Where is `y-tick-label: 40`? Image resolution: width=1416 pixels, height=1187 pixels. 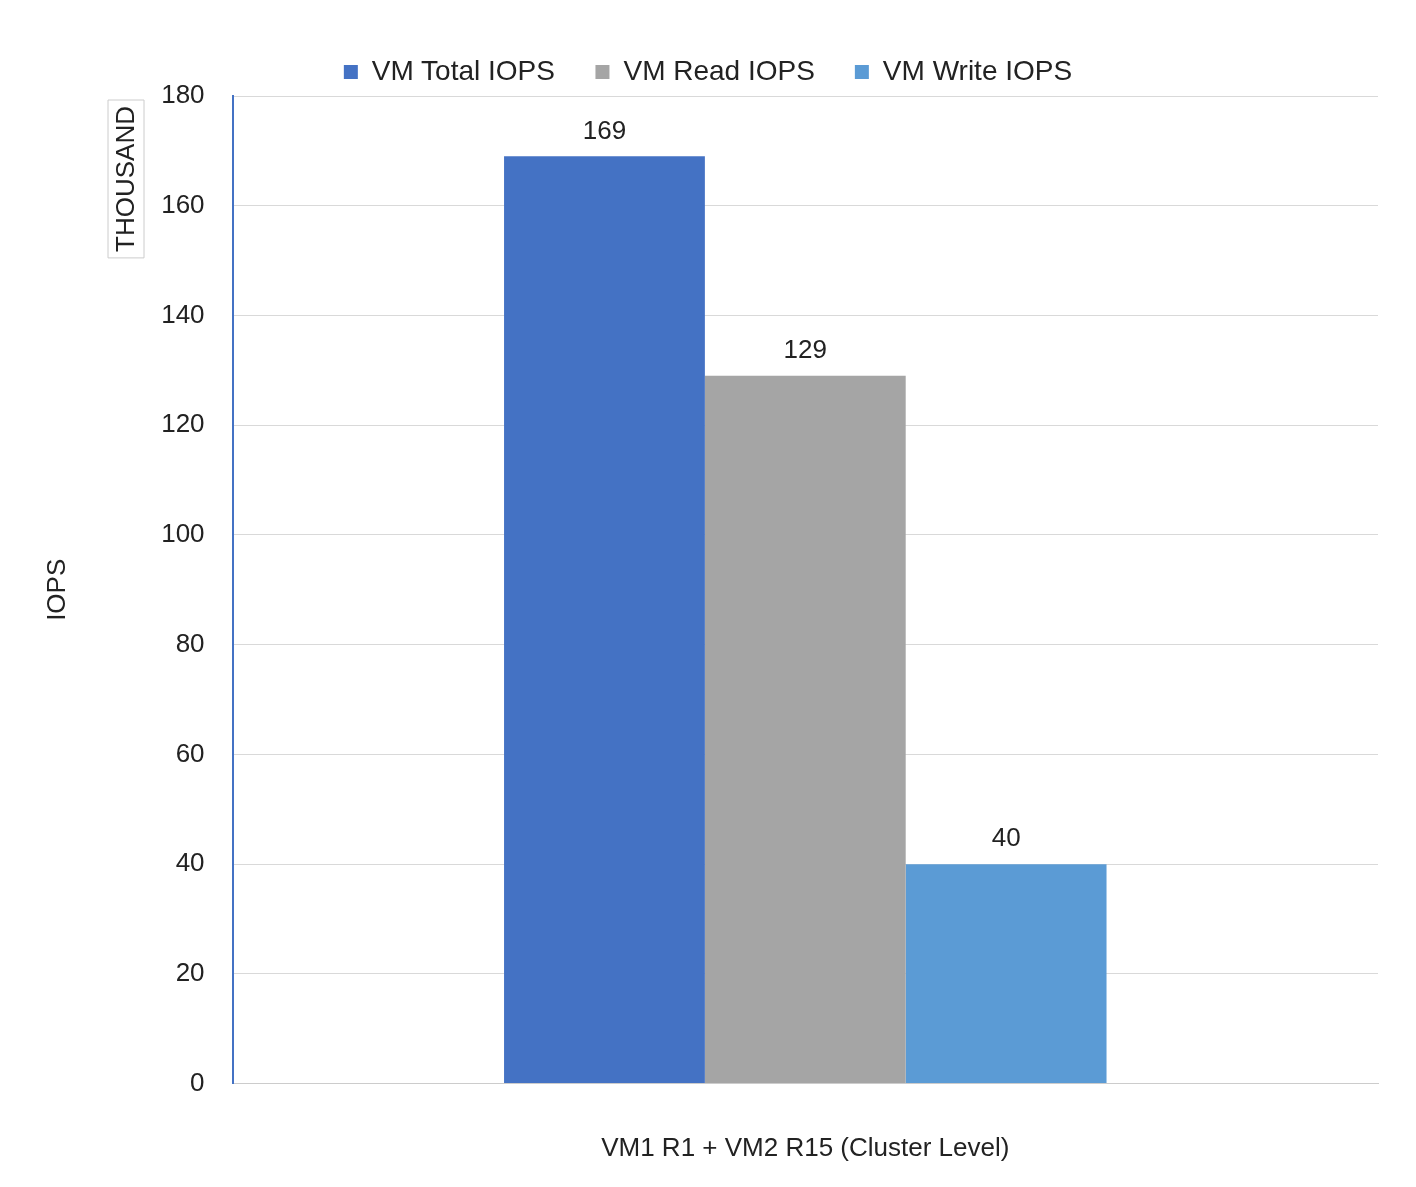 y-tick-label: 40 is located at coordinates (190, 862).